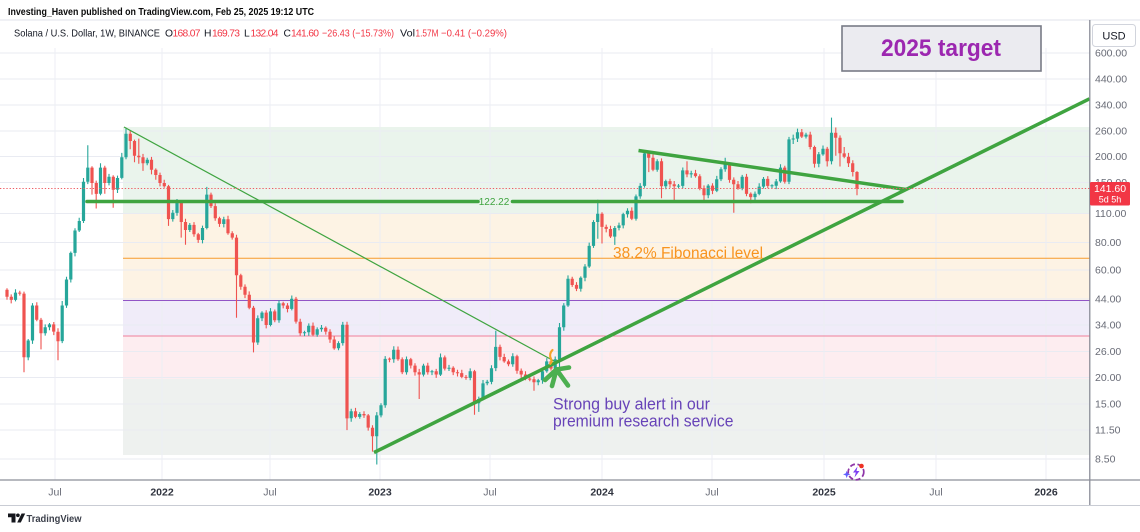 The image size is (1140, 532). Describe the element at coordinates (602, 493) in the screenshot. I see `svg-text: 2024` at that location.